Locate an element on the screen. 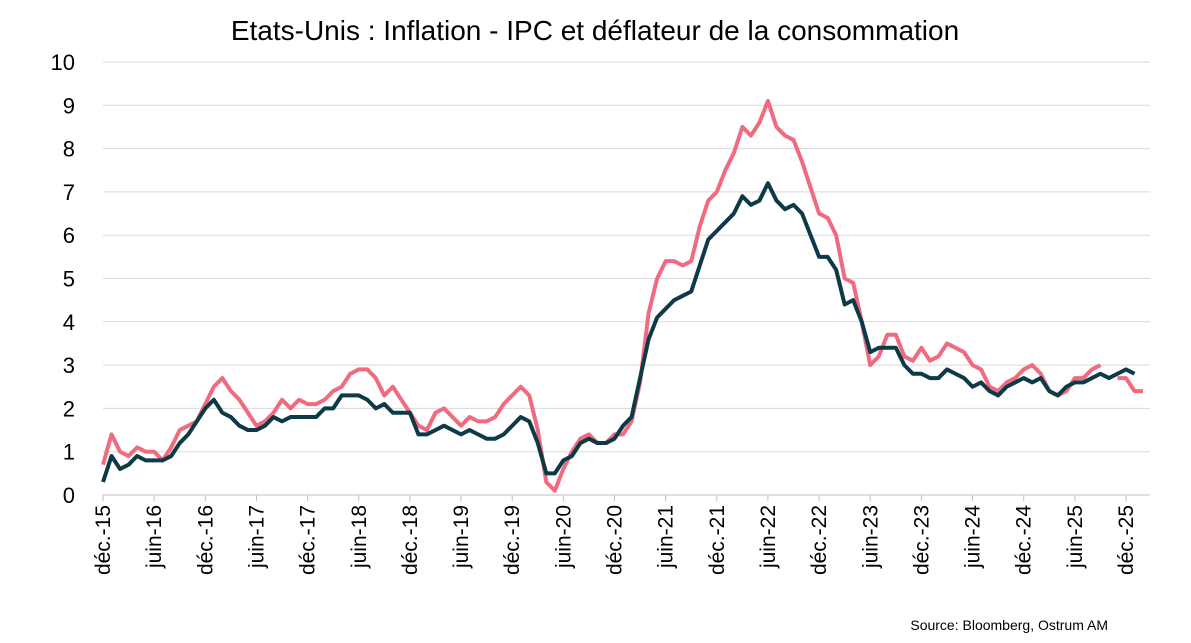  x-tick-label: déc.-17 is located at coordinates (308, 540).